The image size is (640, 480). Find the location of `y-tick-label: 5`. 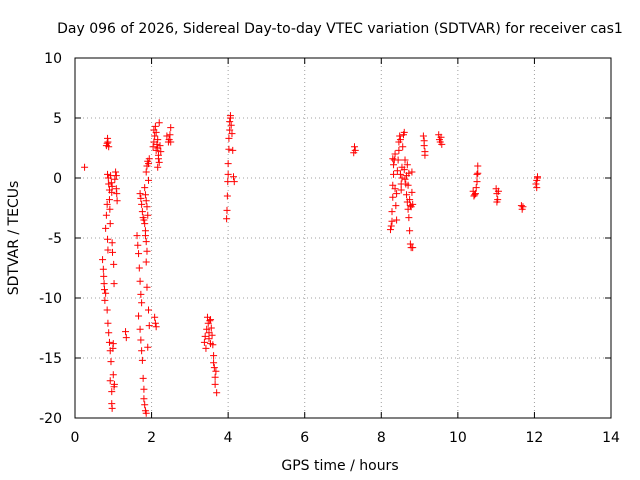

y-tick-label: 5 is located at coordinates (57, 119).